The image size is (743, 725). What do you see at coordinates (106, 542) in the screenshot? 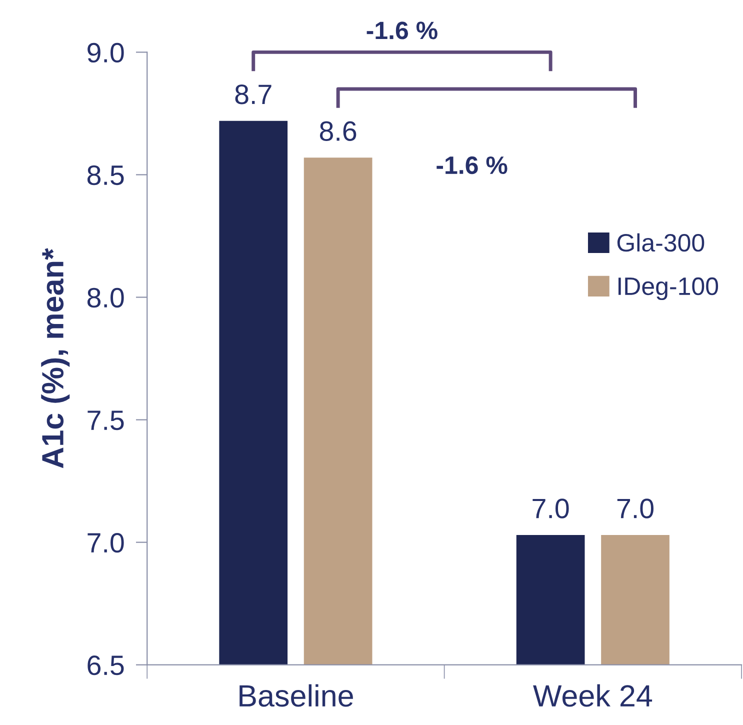
I see `text: 7.0` at bounding box center [106, 542].